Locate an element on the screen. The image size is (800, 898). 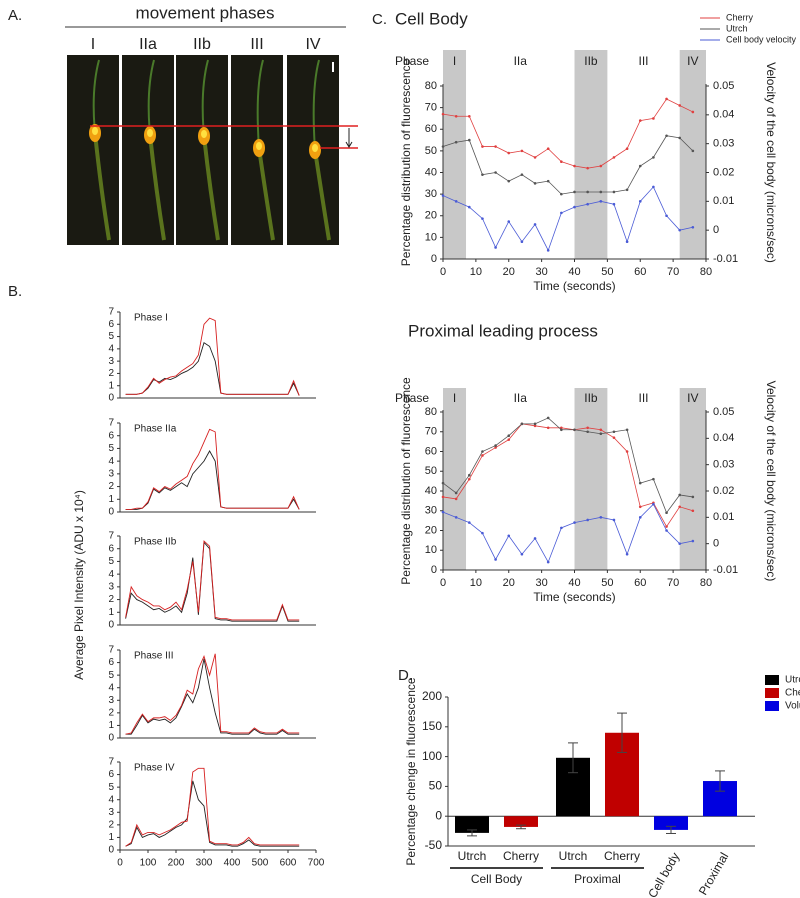
phase-label: III is located at coordinates (256, 44).